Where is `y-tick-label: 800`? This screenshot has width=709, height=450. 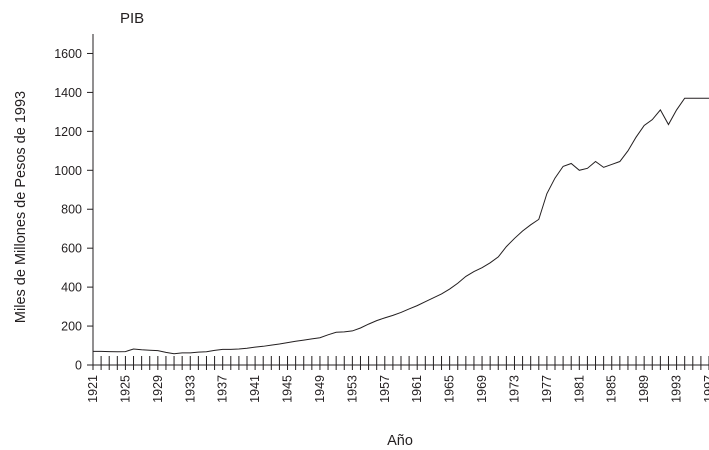 y-tick-label: 800 is located at coordinates (71, 210).